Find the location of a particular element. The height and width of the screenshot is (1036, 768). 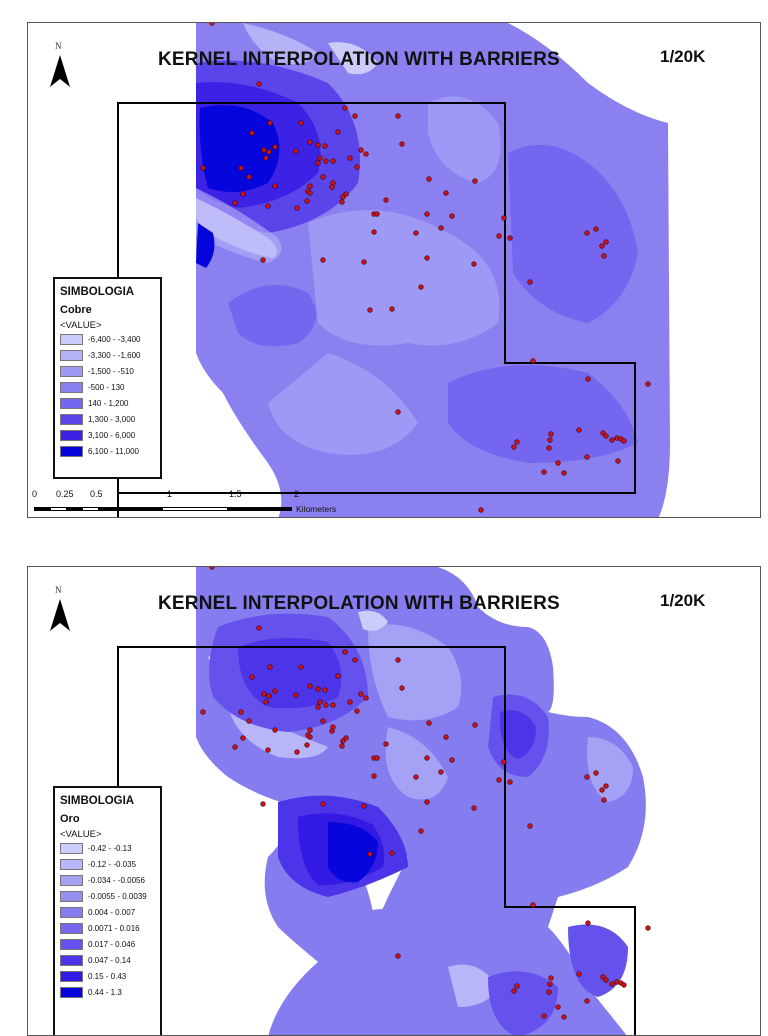

scale-tick: 2 is located at coordinates (297, 494).